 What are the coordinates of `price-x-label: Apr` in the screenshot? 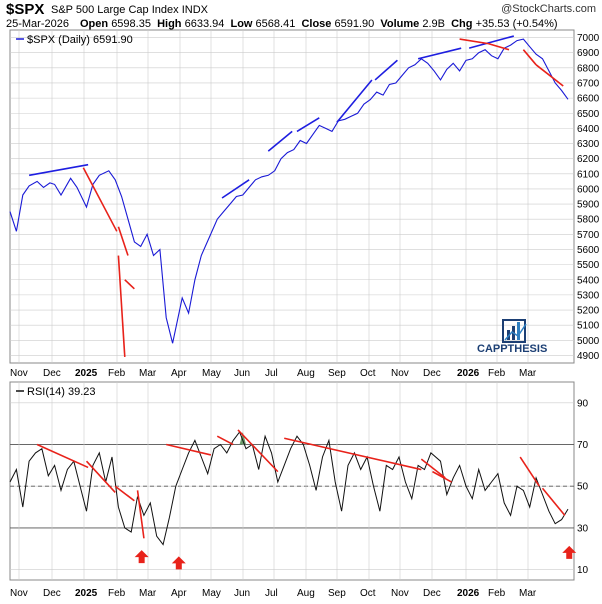 It's located at (179, 373).